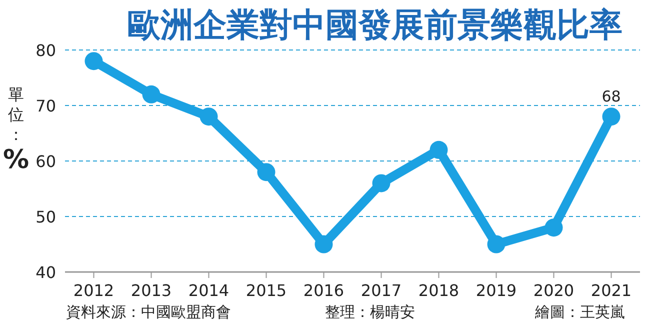  I want to click on x-tick-label: 2012, so click(93, 290).